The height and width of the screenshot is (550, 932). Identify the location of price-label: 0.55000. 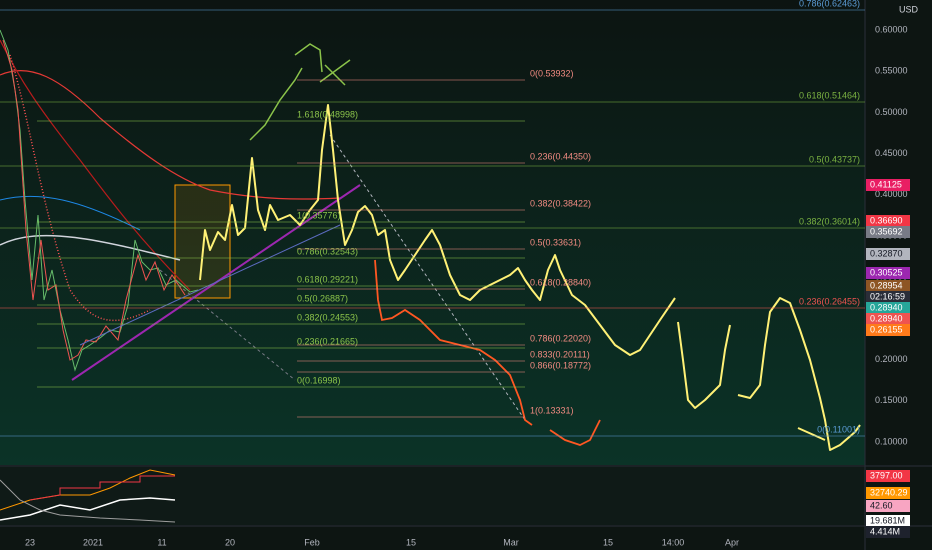
(891, 71).